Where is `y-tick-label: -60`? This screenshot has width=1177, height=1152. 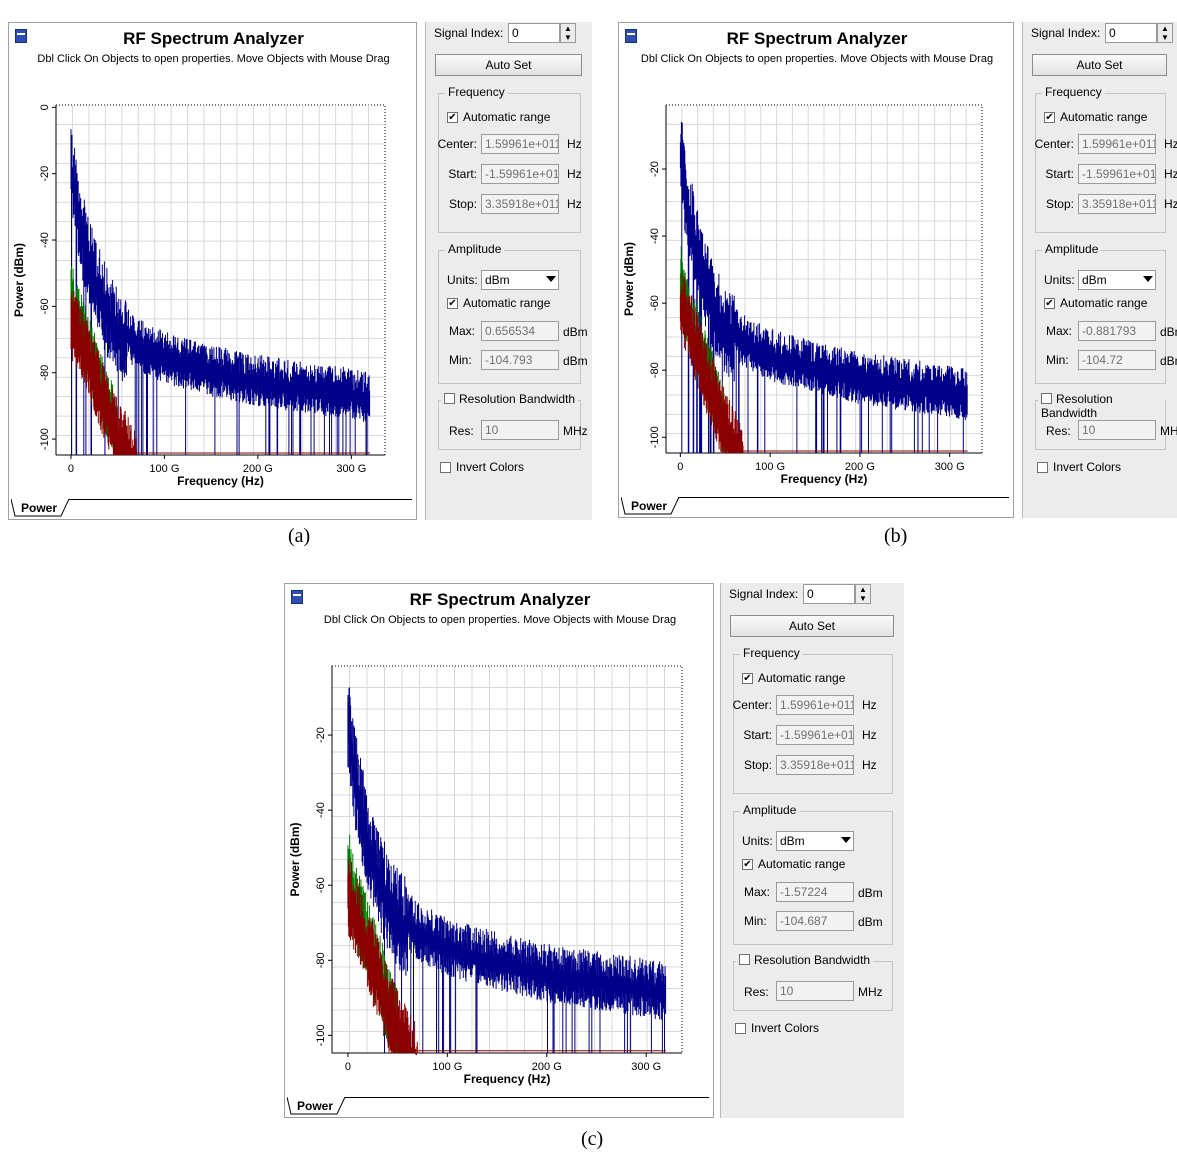
y-tick-label: -60 is located at coordinates (321, 885).